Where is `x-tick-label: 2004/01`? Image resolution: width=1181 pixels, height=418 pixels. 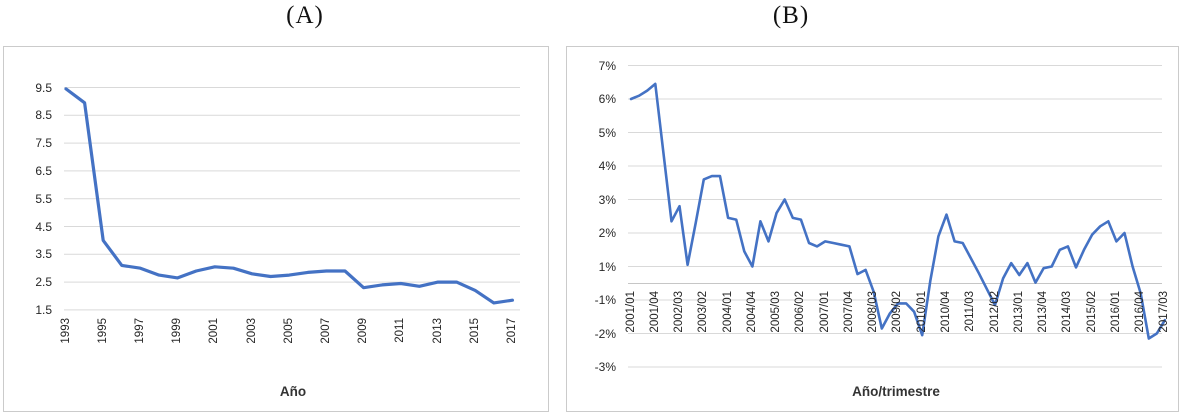
x-tick-label: 2004/01 is located at coordinates (727, 312).